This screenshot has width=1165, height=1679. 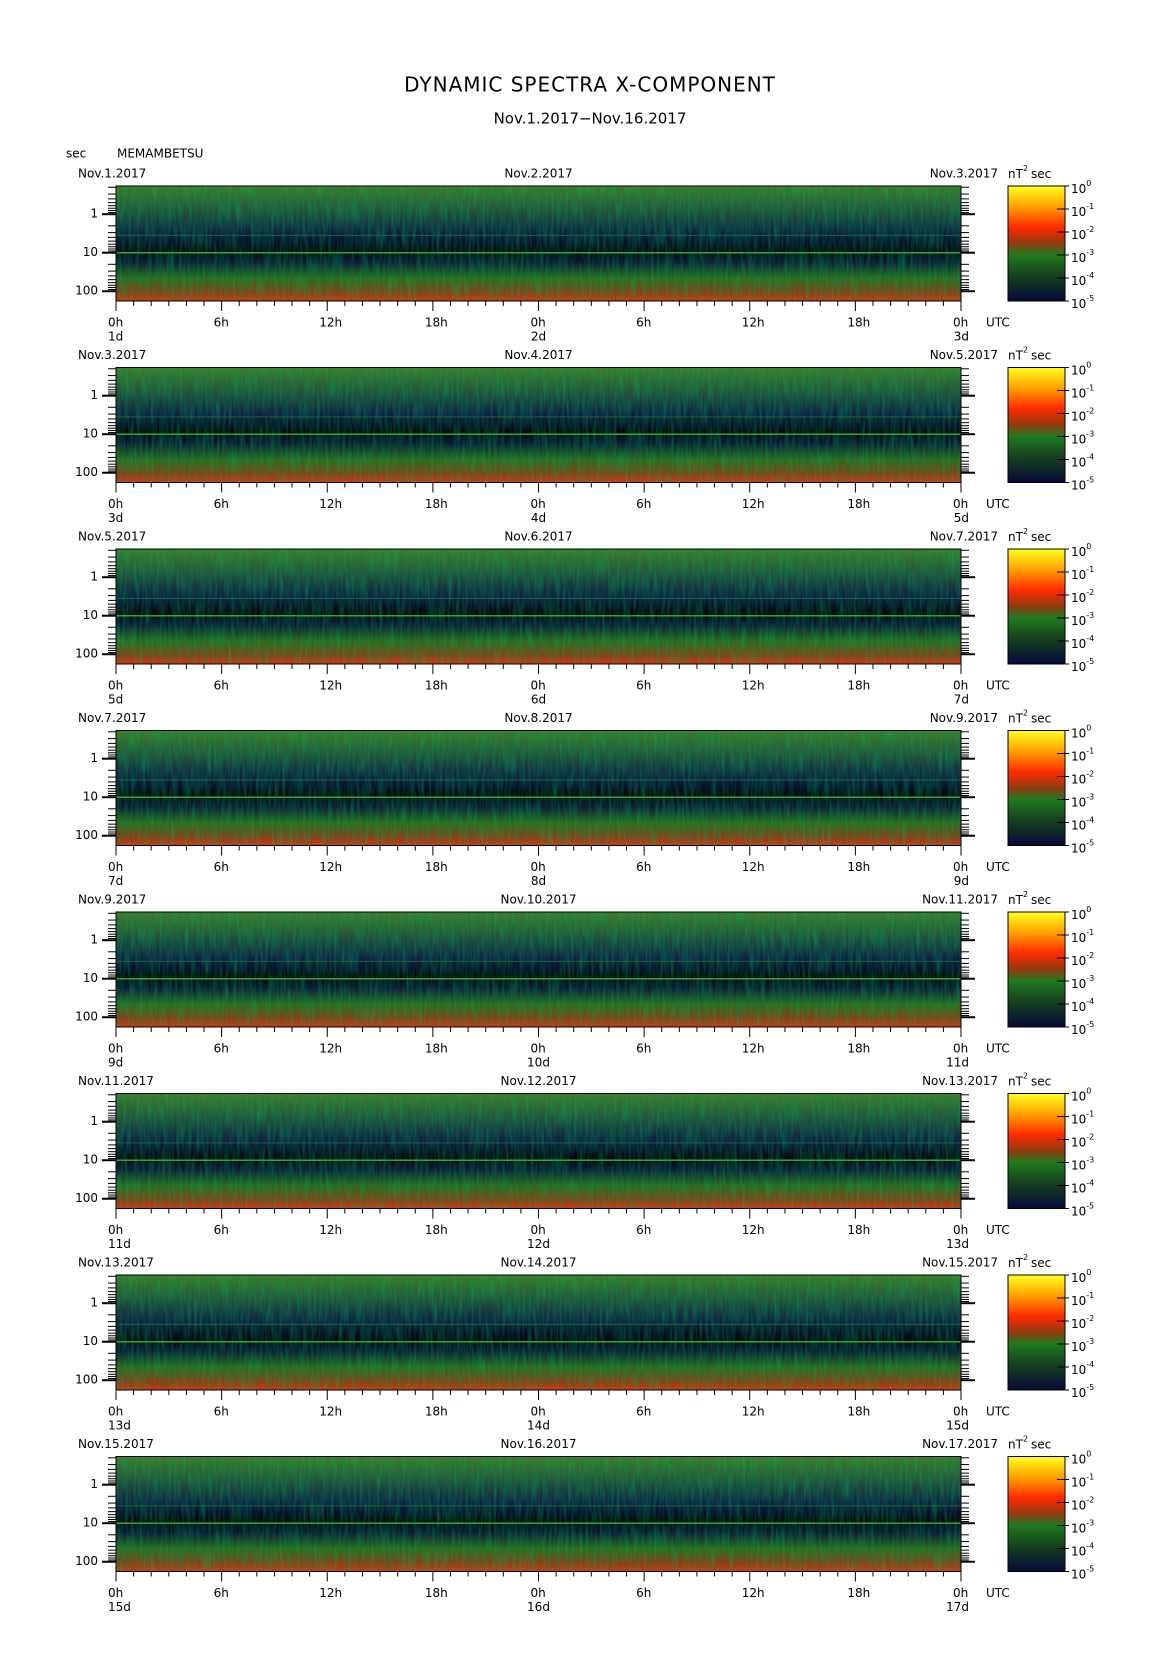 I want to click on date-mid: Nov.2.2017, so click(x=538, y=174).